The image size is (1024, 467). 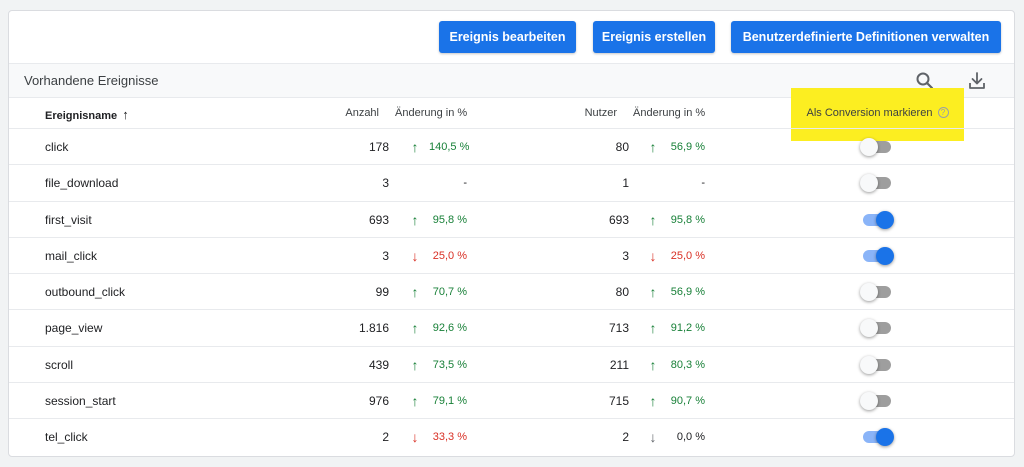 I want to click on user-count: 211, so click(x=619, y=364).